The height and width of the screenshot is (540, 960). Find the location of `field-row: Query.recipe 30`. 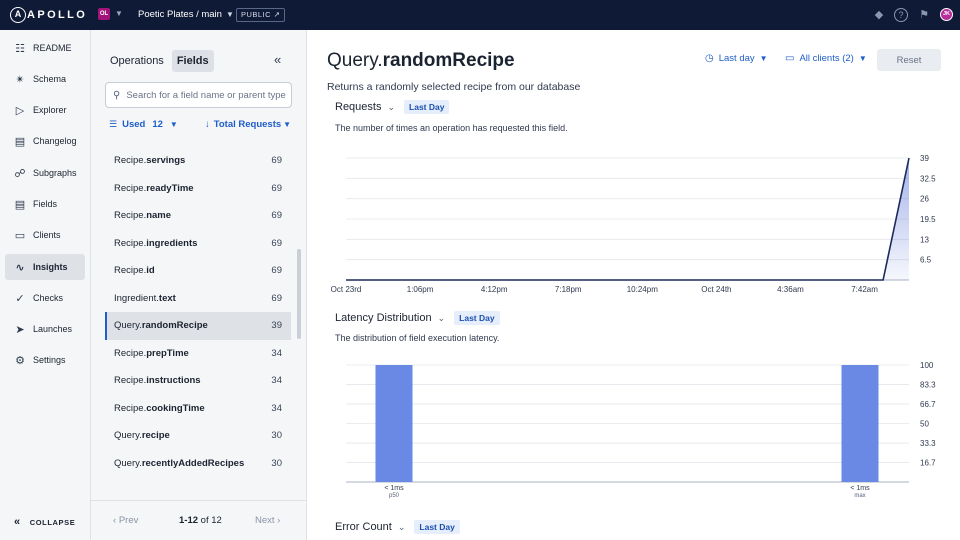

field-row: Query.recipe 30 is located at coordinates (198, 436).